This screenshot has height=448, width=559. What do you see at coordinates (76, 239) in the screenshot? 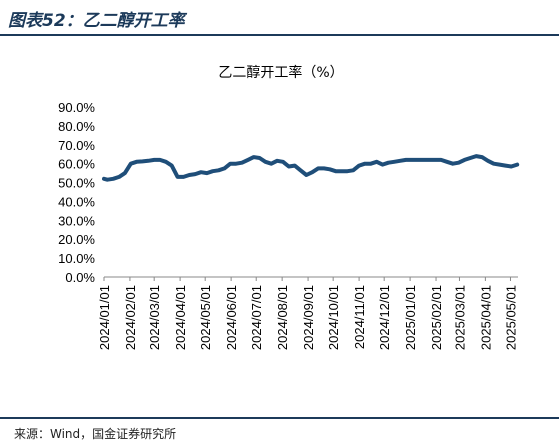
I see `y-tick-label: 20.0%` at bounding box center [76, 239].